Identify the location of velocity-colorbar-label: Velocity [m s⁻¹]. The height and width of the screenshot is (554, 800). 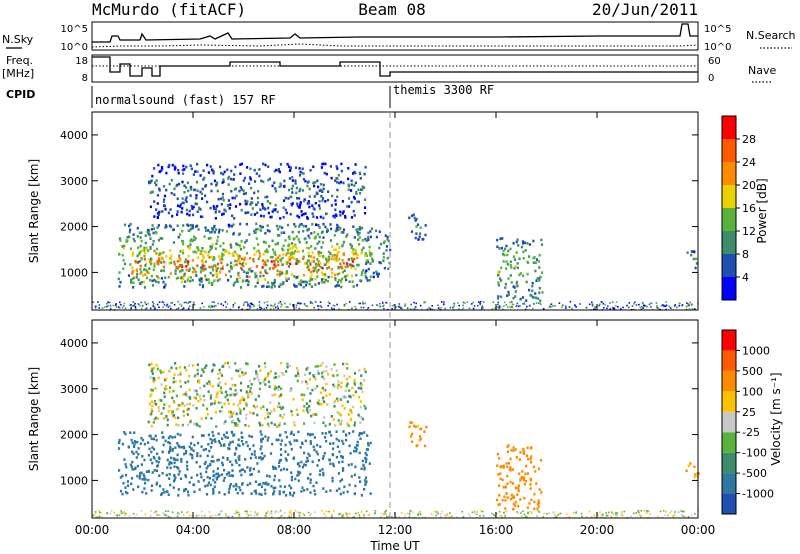
(776, 418).